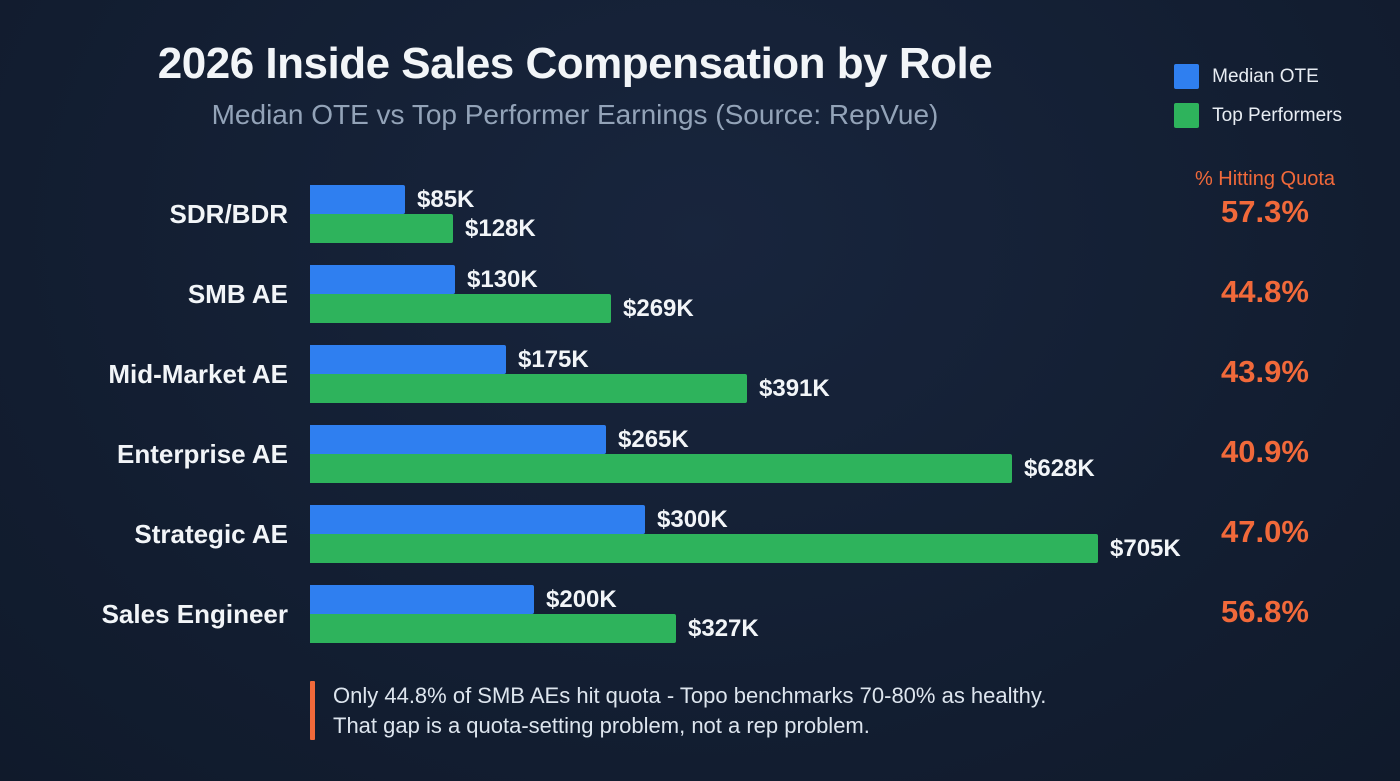  I want to click on bar-value-median: $300K, so click(692, 519).